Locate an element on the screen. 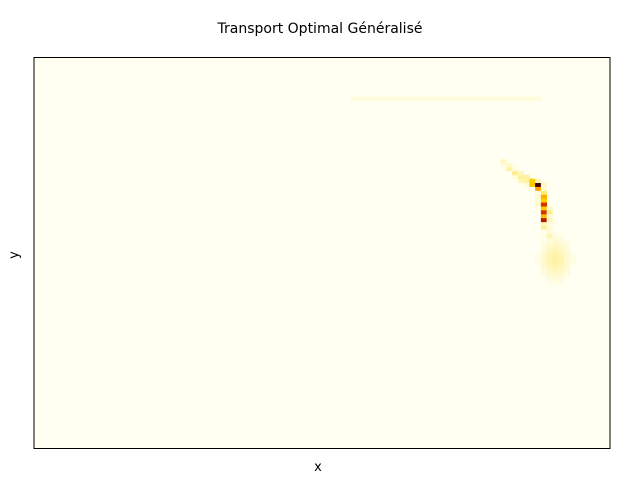  x-axis-label: x is located at coordinates (318, 467).